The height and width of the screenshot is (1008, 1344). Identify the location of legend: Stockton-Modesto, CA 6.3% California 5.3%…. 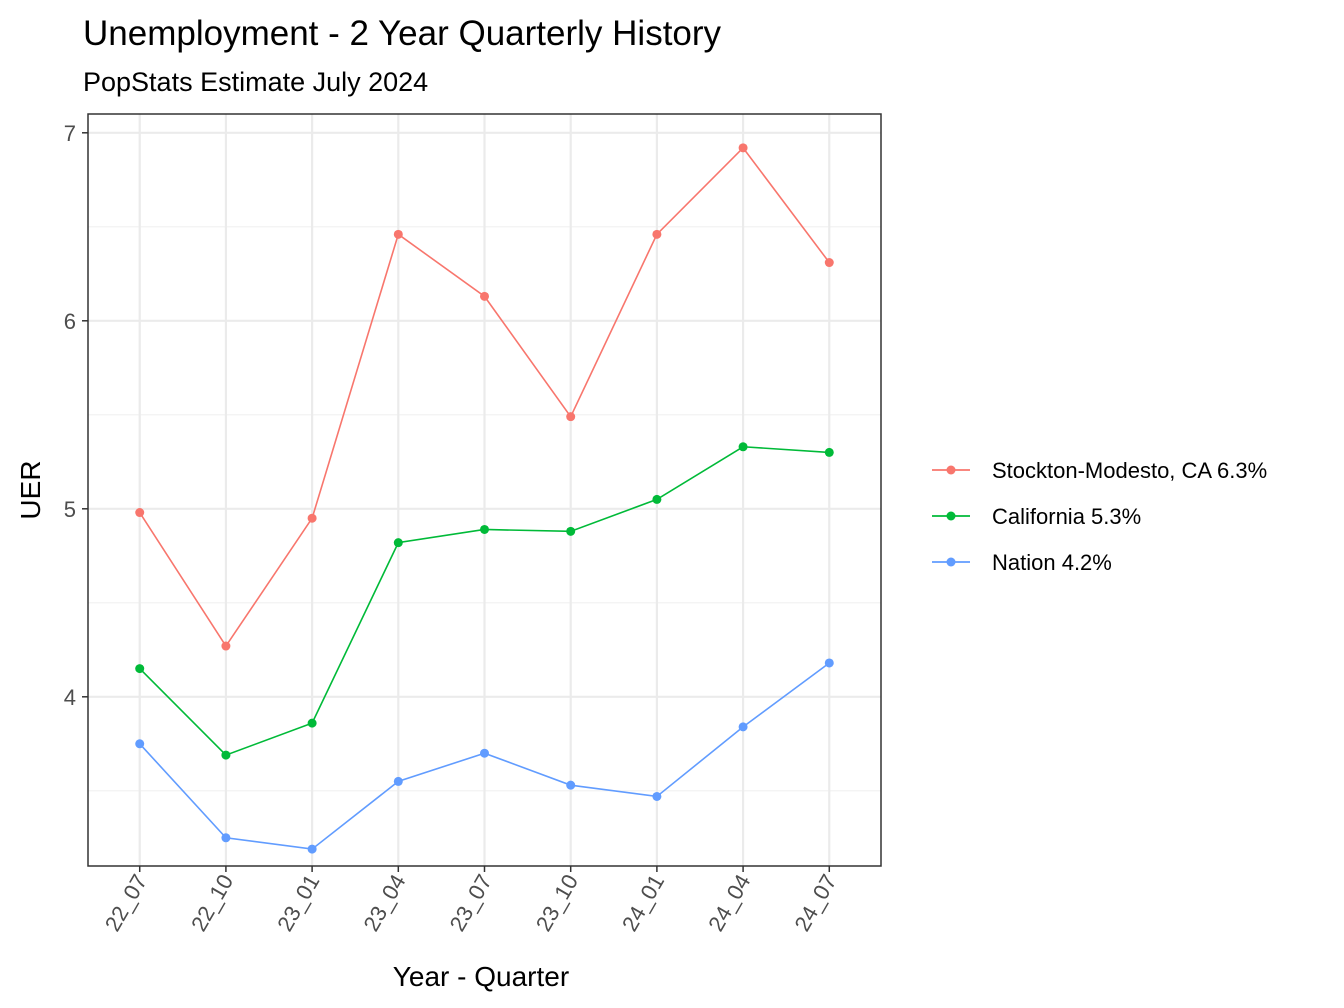
(1099, 516).